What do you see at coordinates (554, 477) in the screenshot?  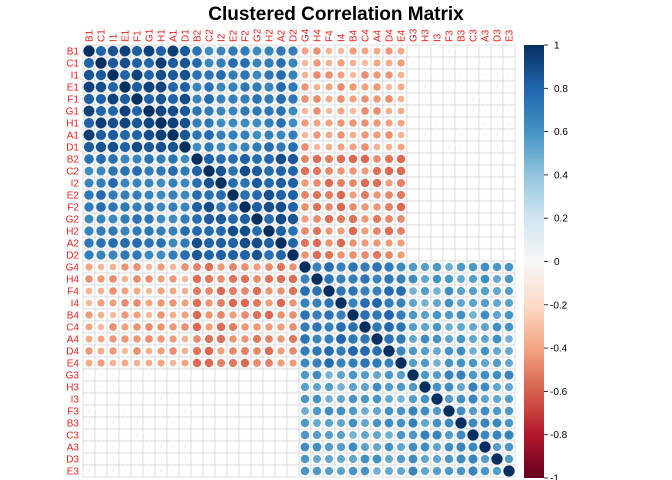 I see `colorbar-tick-label: -1` at bounding box center [554, 477].